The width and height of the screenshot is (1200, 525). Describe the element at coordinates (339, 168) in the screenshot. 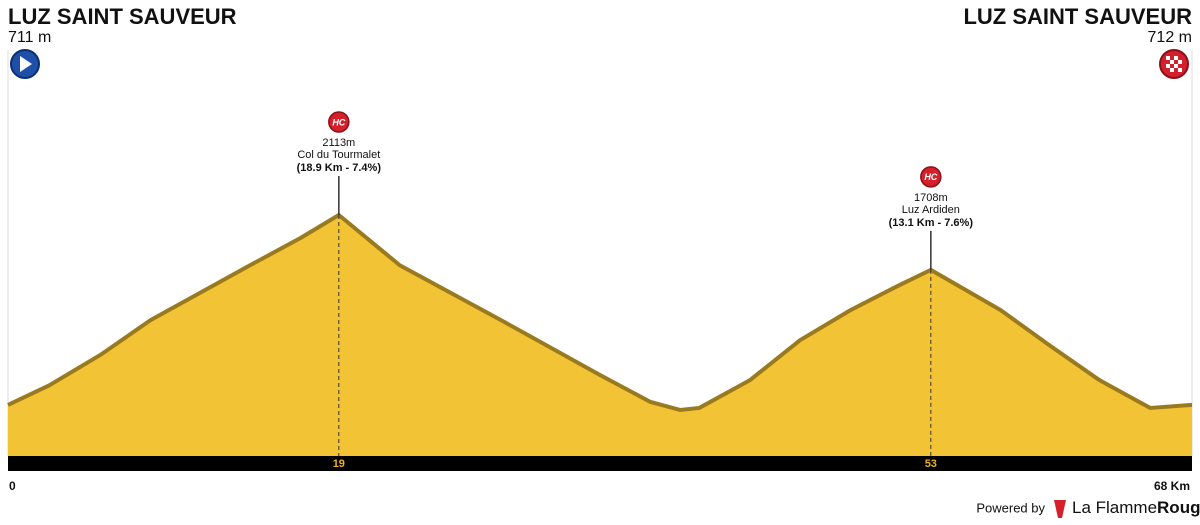

I see `climb-detail: (18.9 Km - 7.4%)` at that location.